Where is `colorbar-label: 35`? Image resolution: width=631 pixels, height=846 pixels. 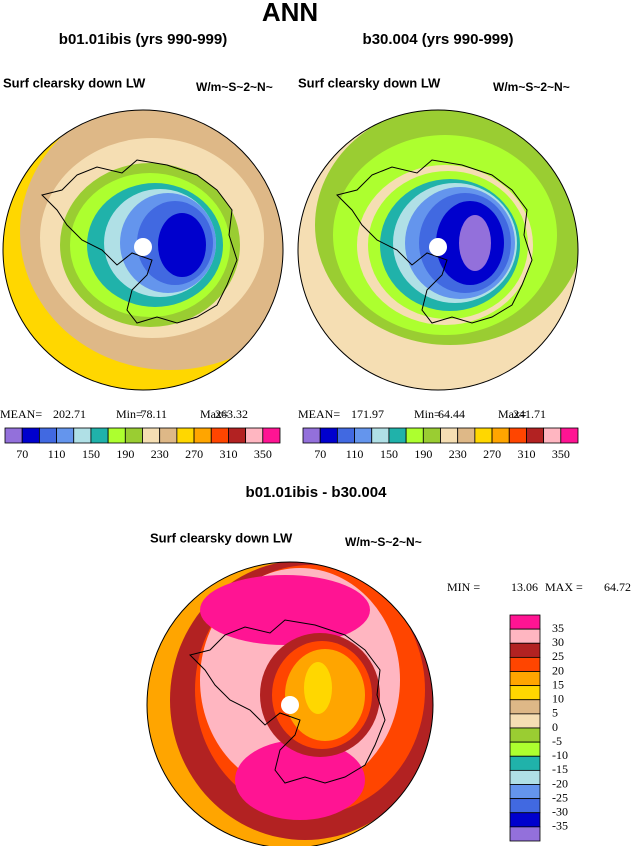 colorbar-label: 35 is located at coordinates (558, 628).